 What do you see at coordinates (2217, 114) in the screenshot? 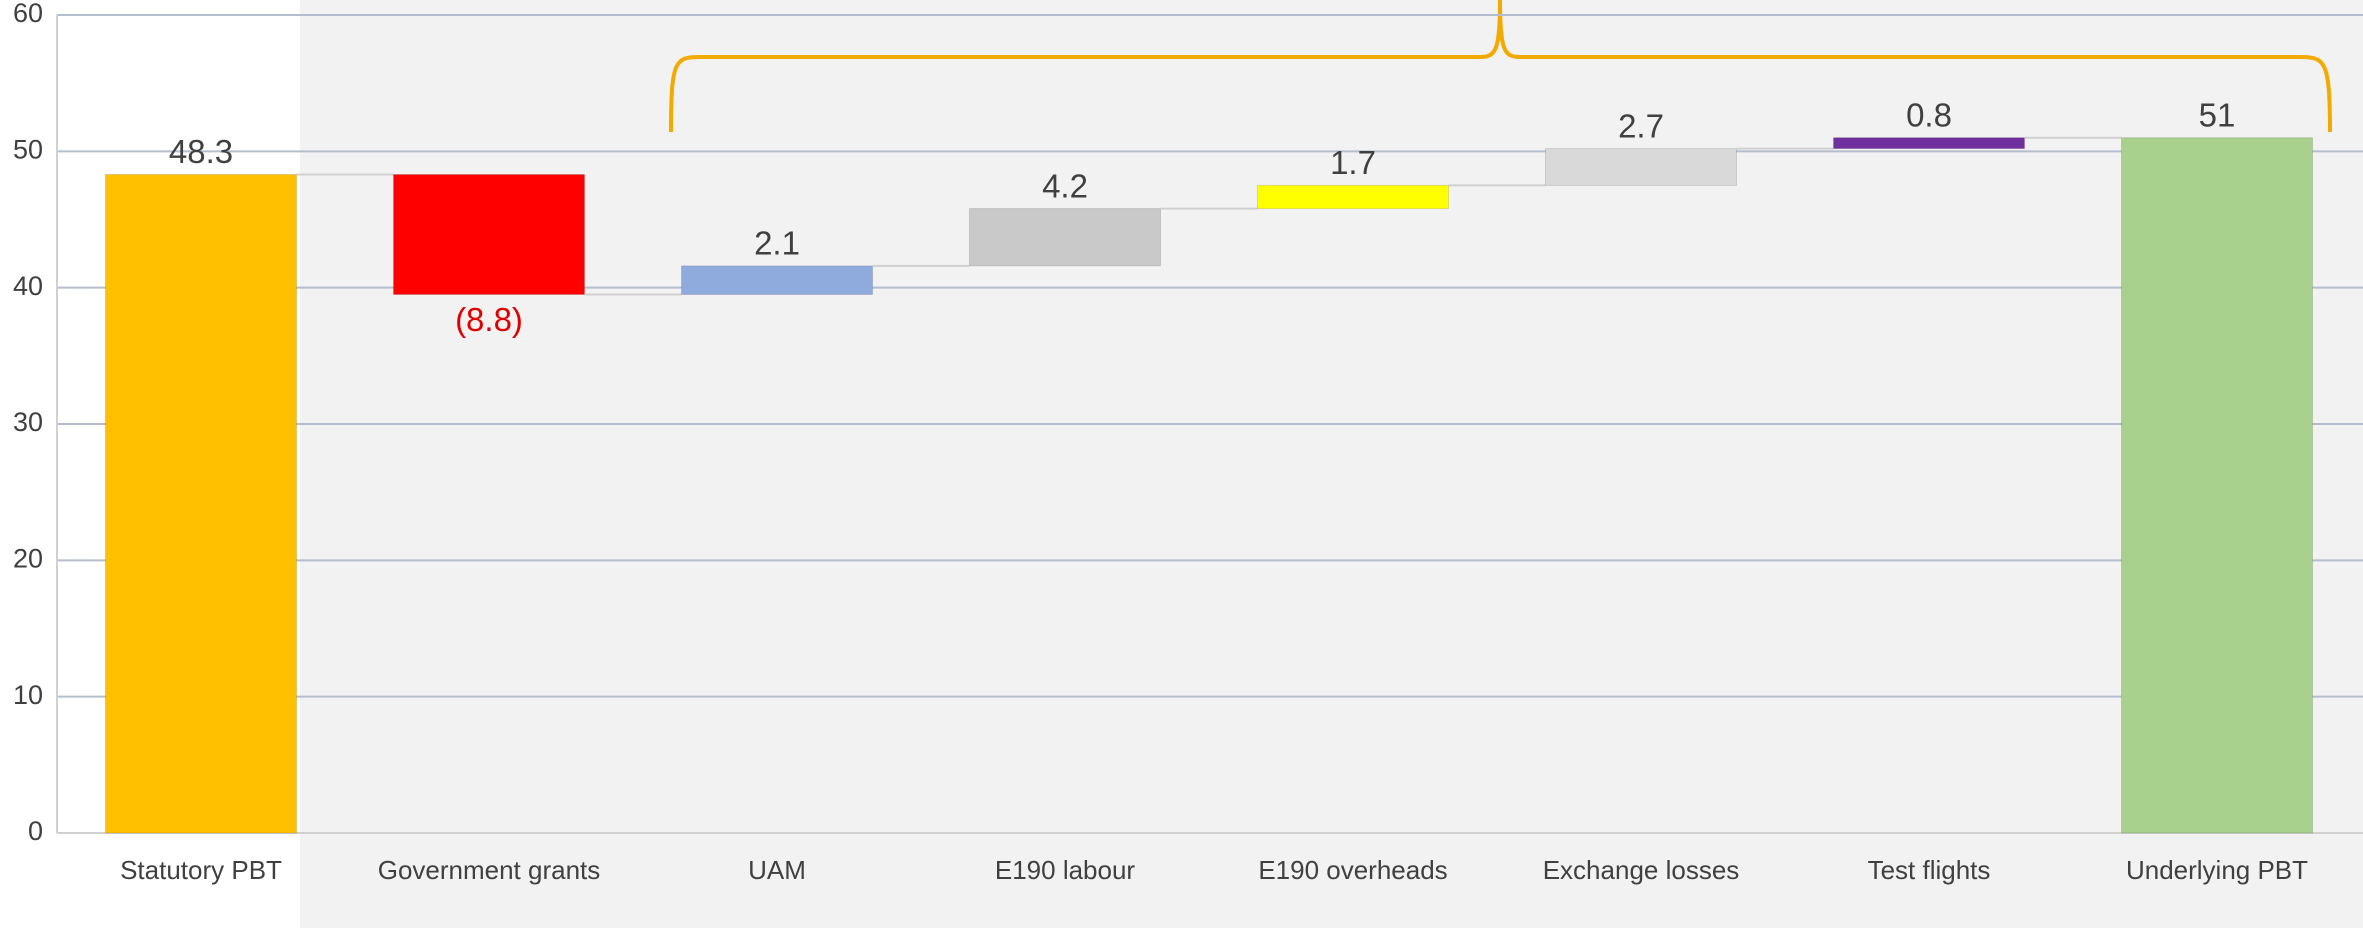
I see `value-label: 51` at bounding box center [2217, 114].